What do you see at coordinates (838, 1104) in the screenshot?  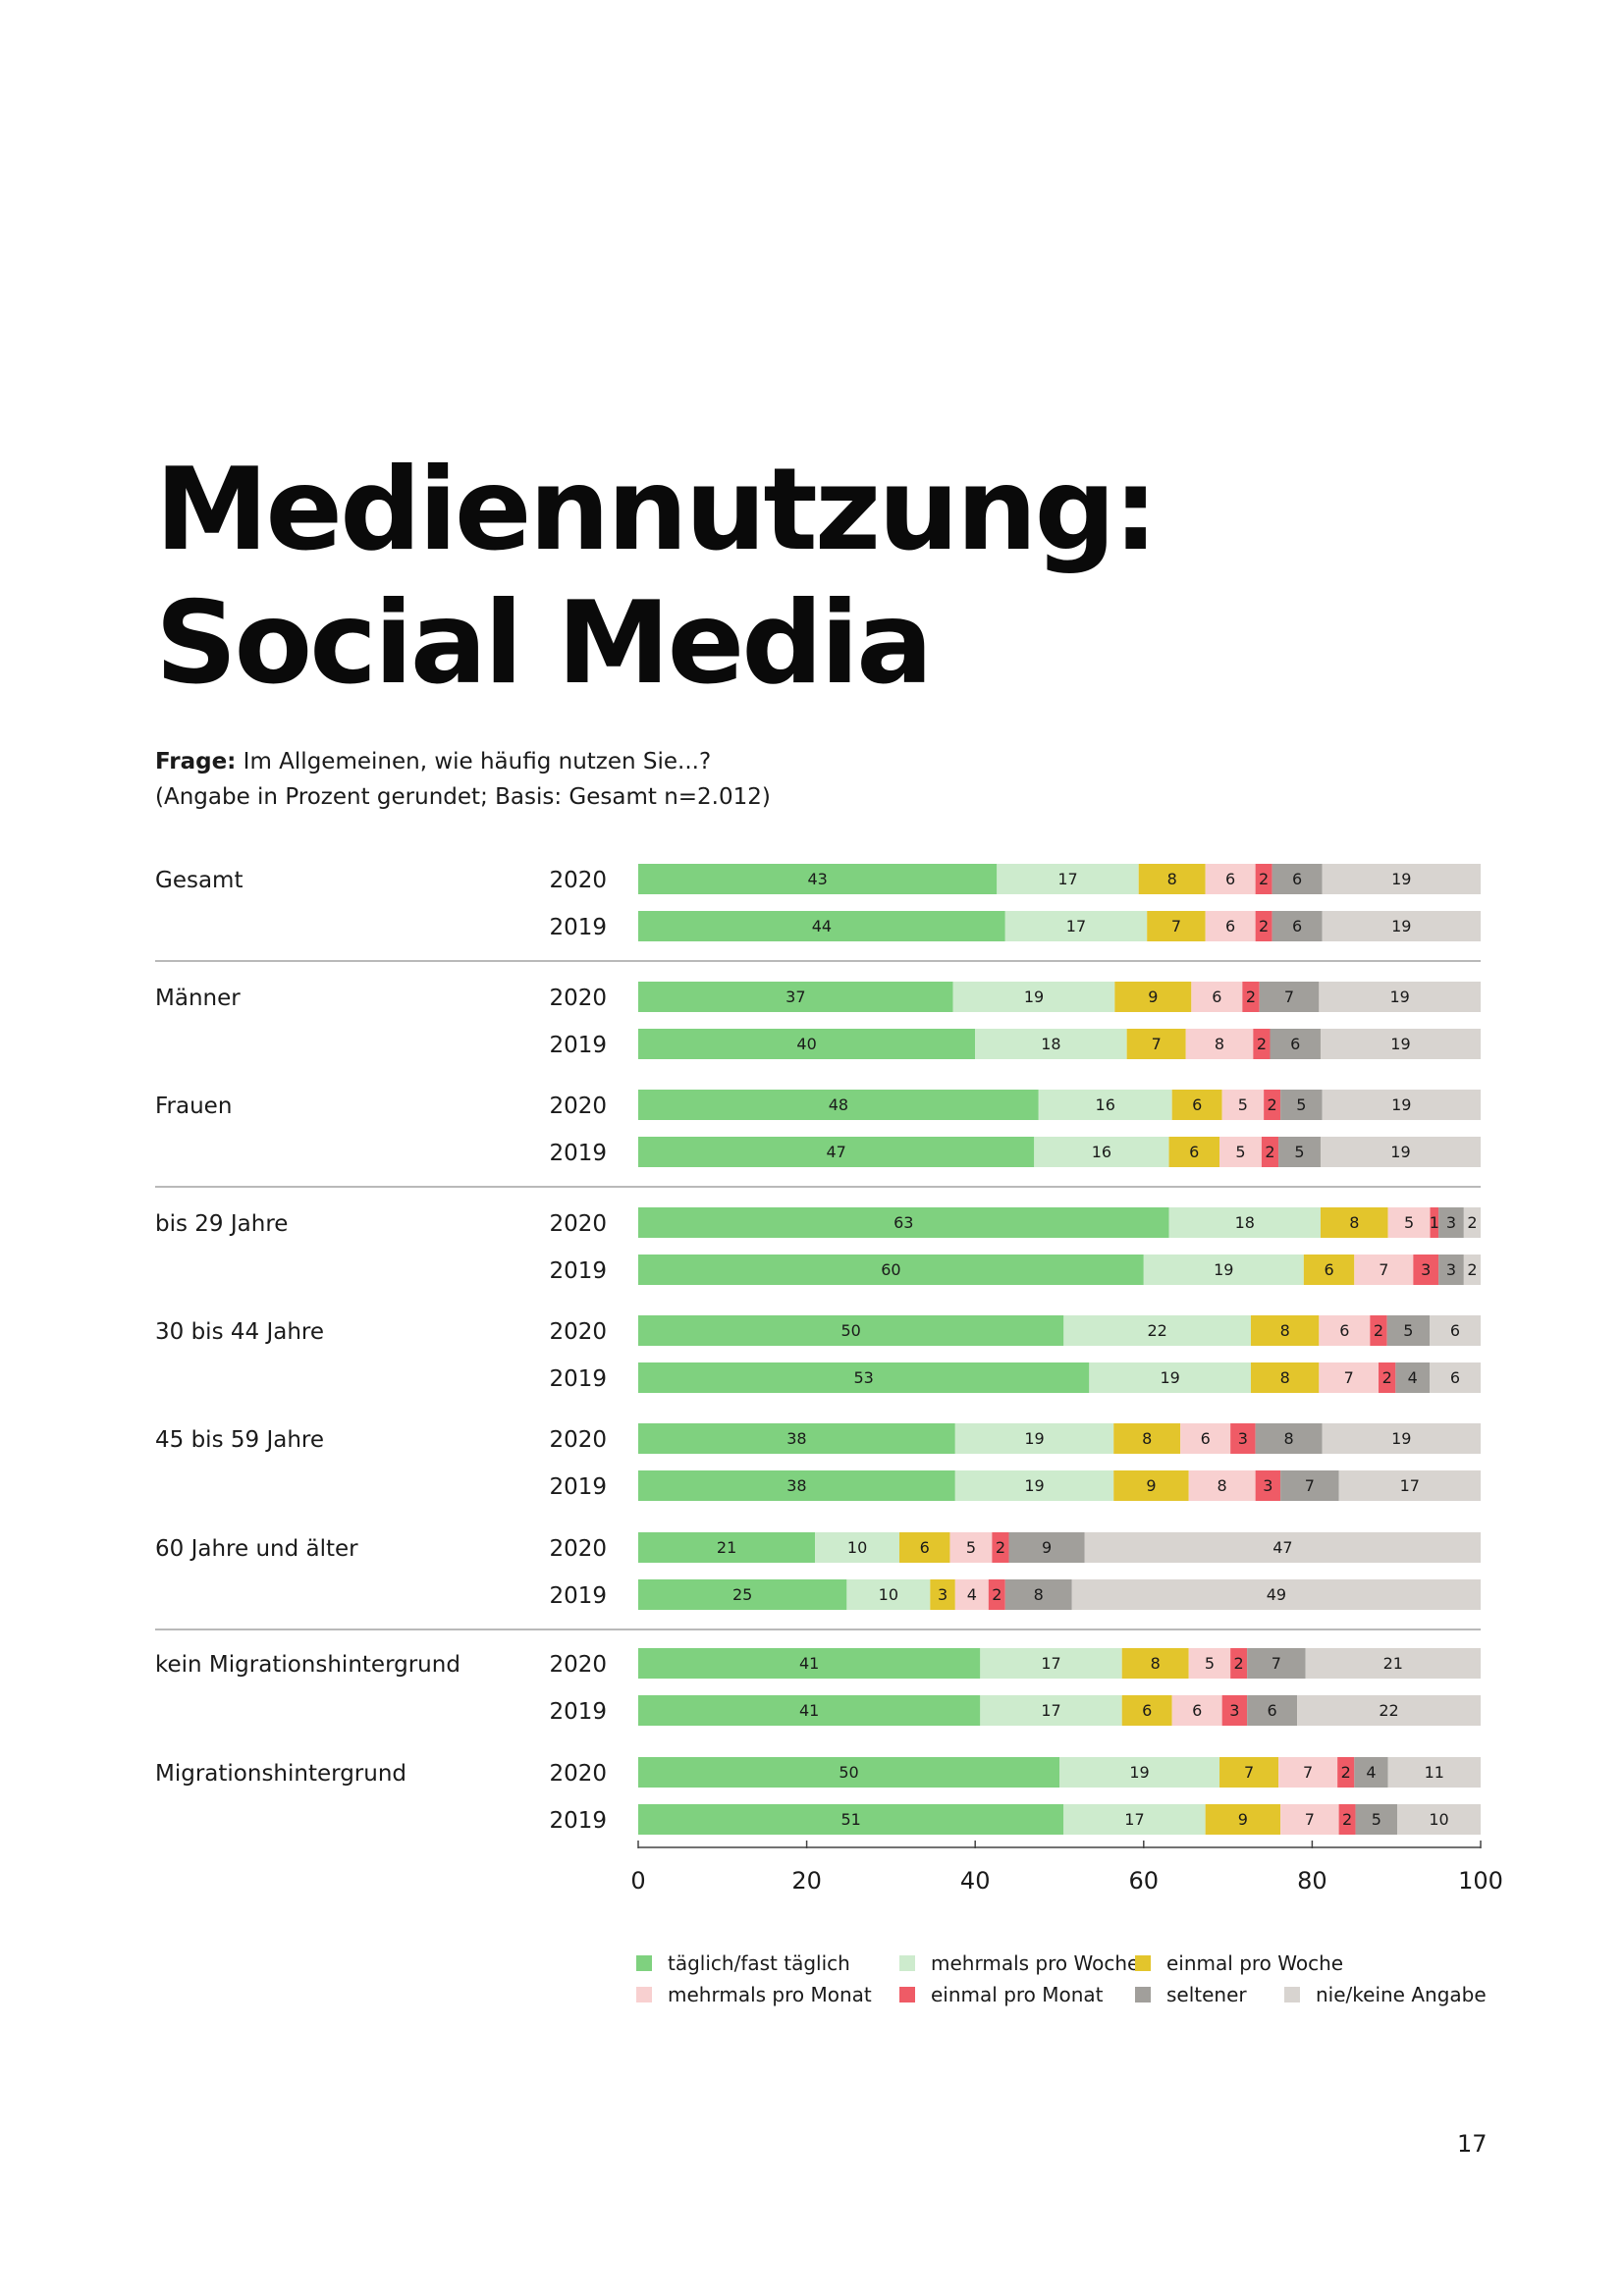 I see `bar-value-label: 48` at bounding box center [838, 1104].